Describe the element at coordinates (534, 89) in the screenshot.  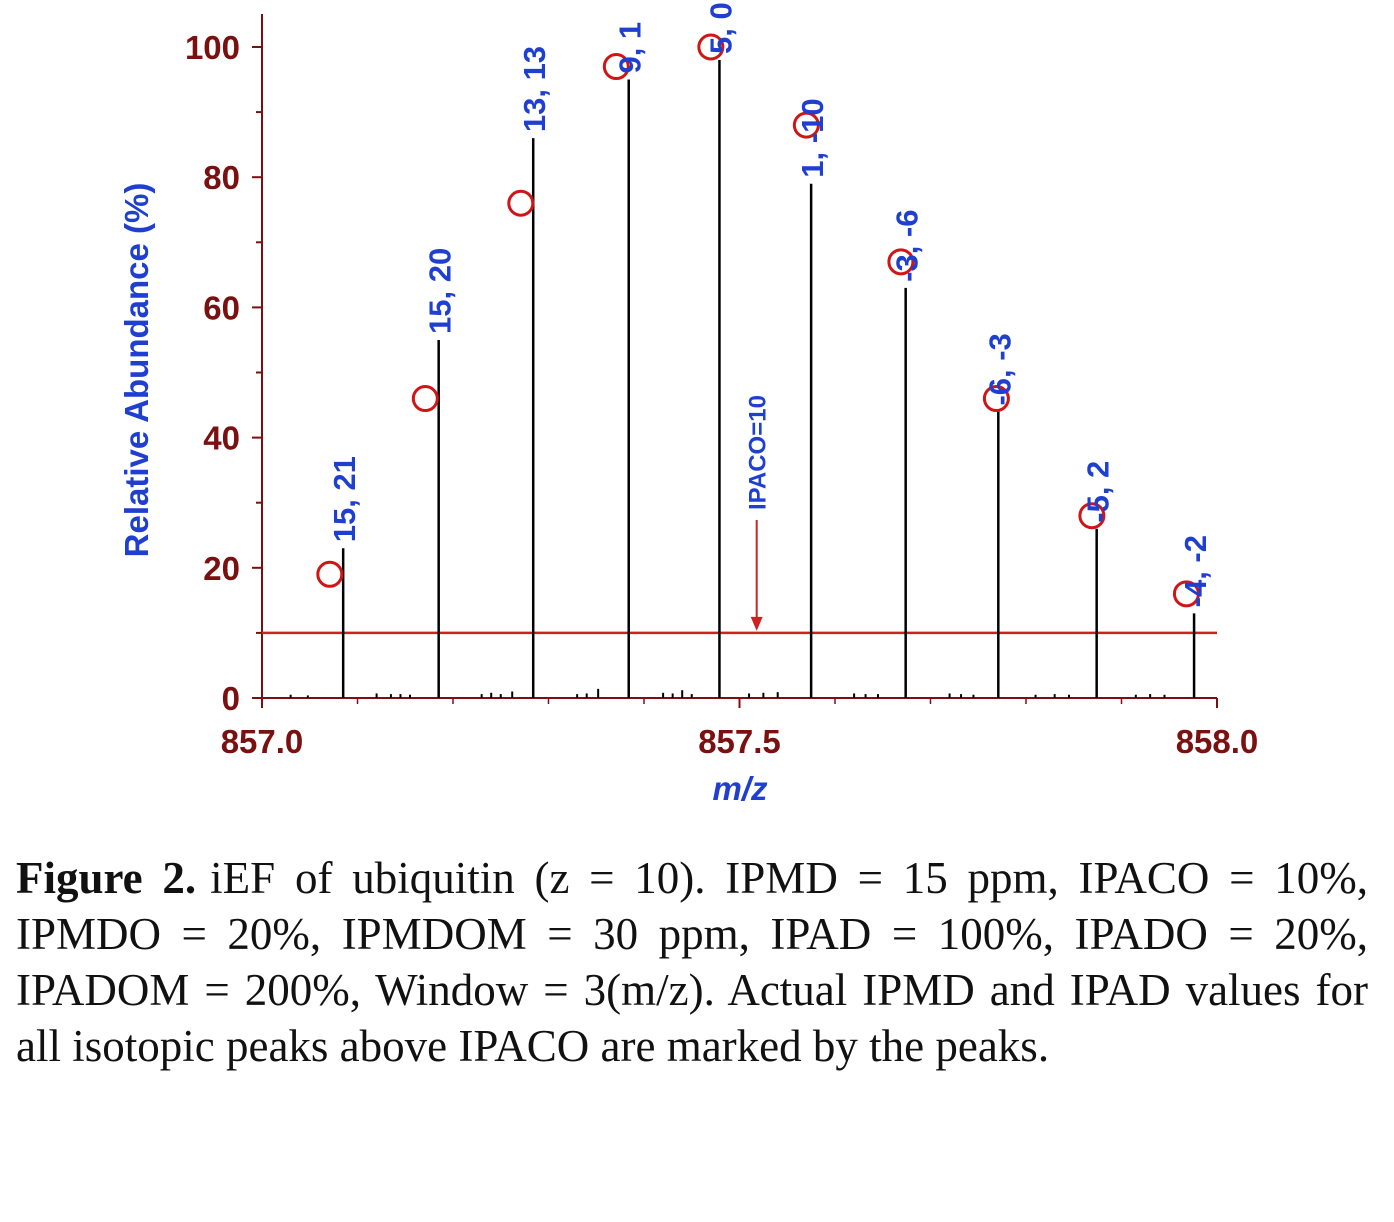
I see `peak-label: 13, 13` at that location.